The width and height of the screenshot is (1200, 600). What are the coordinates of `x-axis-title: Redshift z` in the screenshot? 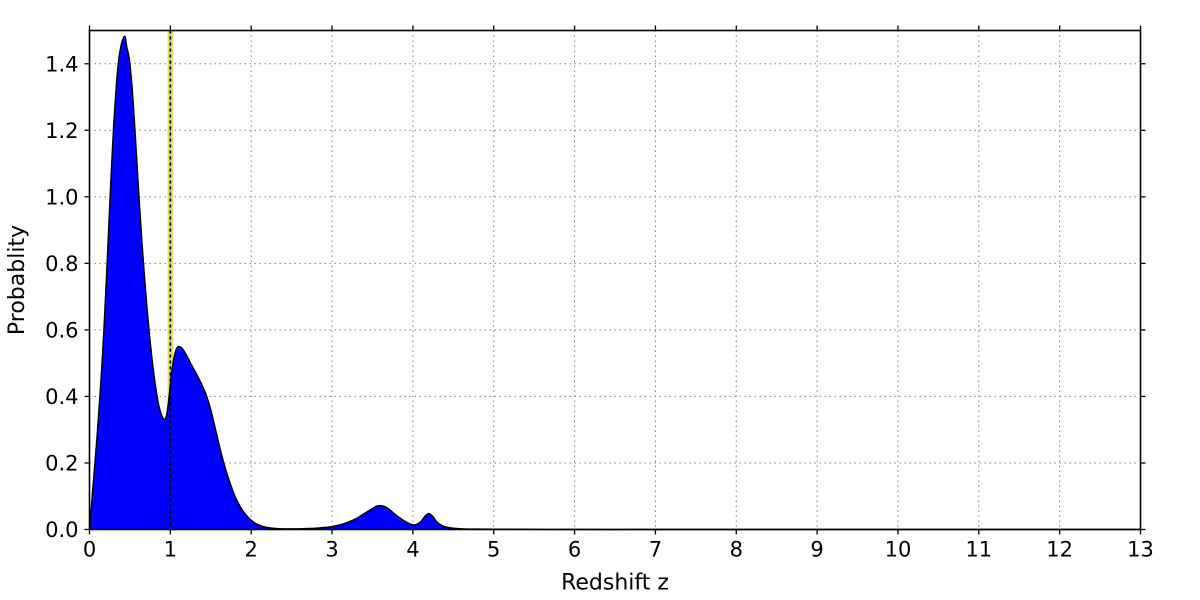 It's located at (615, 583).